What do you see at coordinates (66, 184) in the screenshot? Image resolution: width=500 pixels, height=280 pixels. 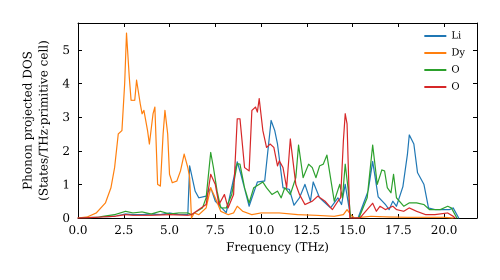 I see `y-tick-label: 1` at bounding box center [66, 184].